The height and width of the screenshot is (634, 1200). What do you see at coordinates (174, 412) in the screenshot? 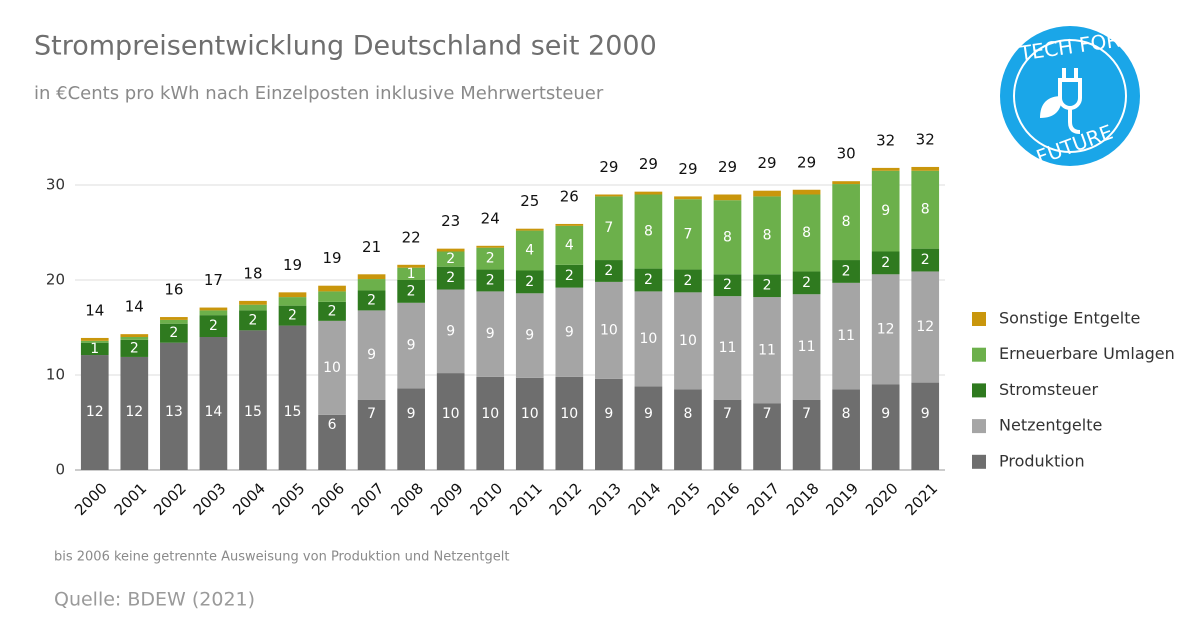
I see `data-label: 13` at bounding box center [174, 412].